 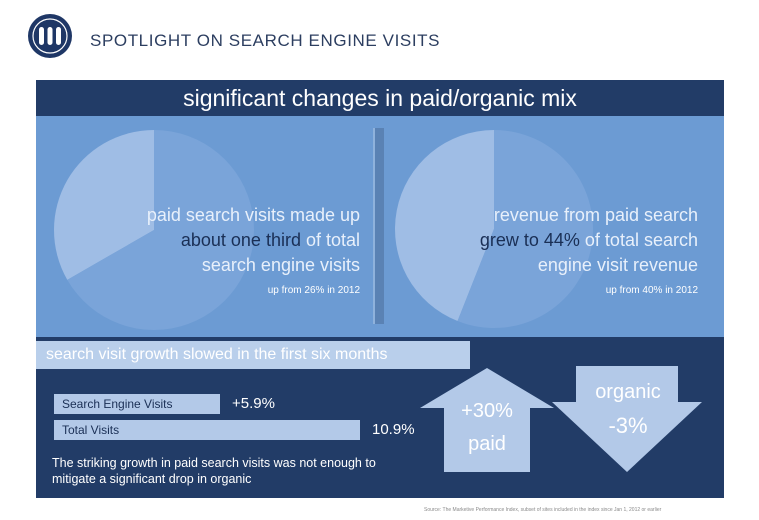 What do you see at coordinates (265, 40) in the screenshot?
I see `page-title: SPOTLIGHT ON SEARCH ENGINE VISITS` at bounding box center [265, 40].